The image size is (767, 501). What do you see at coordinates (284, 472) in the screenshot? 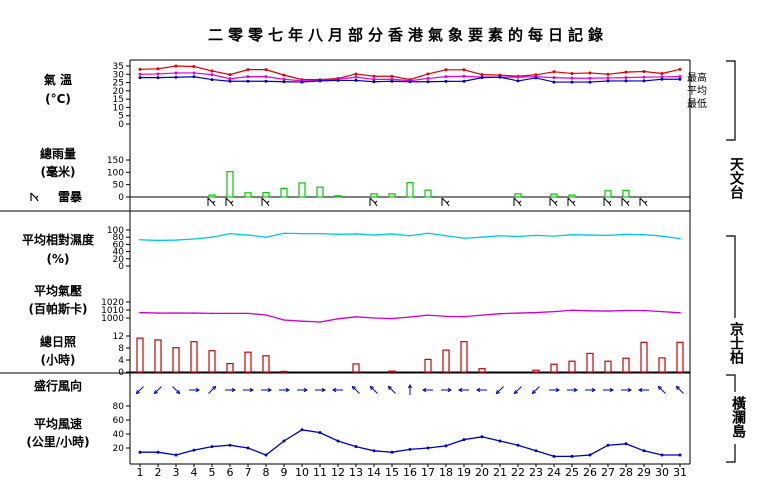
I see `x-tick-label: 9` at bounding box center [284, 472].